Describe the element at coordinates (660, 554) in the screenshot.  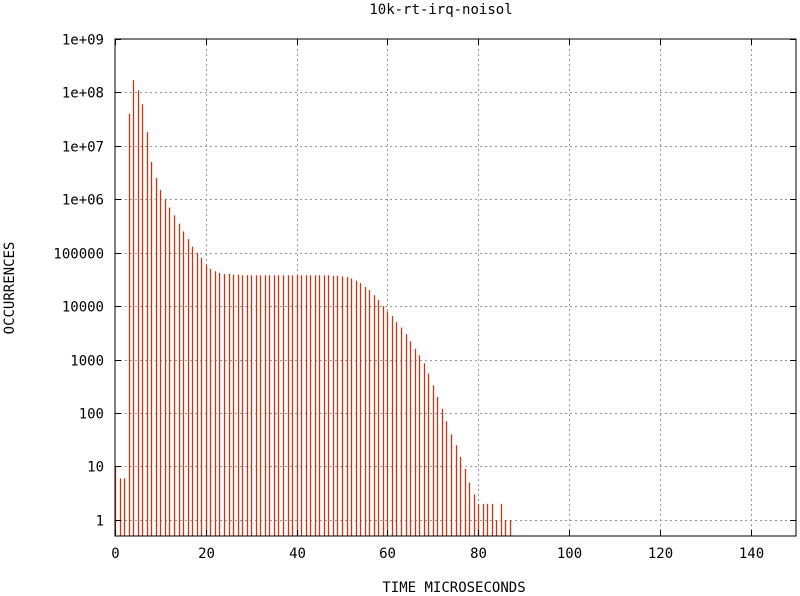
I see `x-tick-label: 120` at that location.